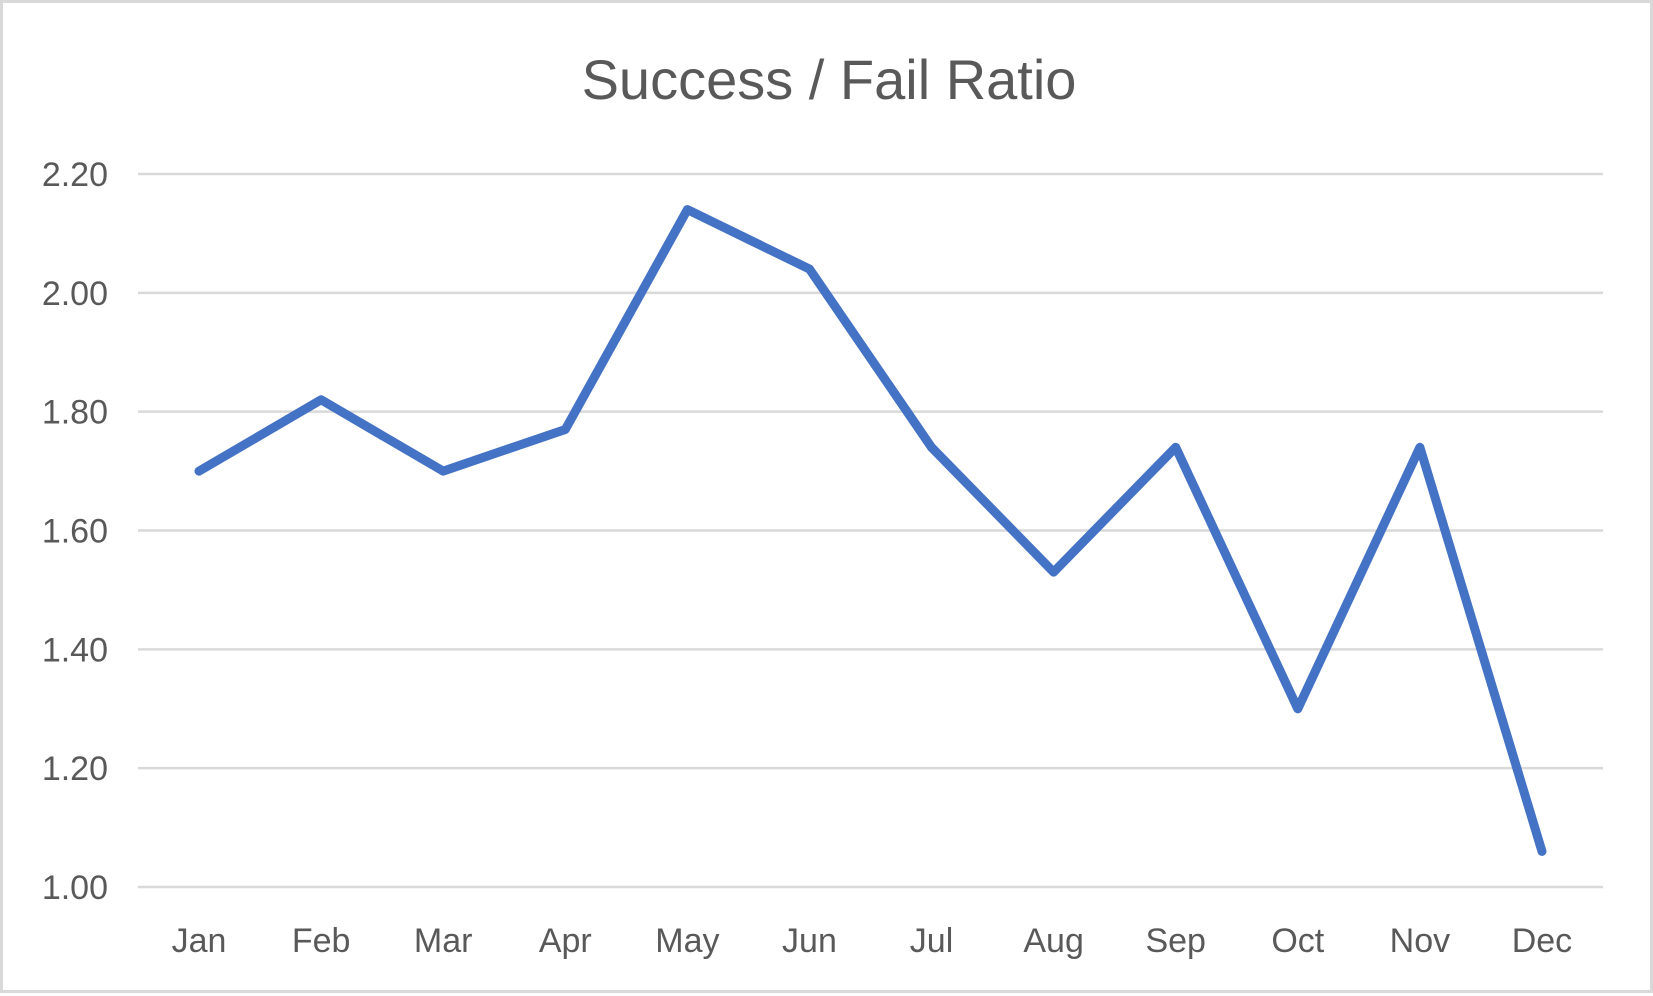 The height and width of the screenshot is (996, 1653). Describe the element at coordinates (687, 941) in the screenshot. I see `x-tick-label: May` at that location.